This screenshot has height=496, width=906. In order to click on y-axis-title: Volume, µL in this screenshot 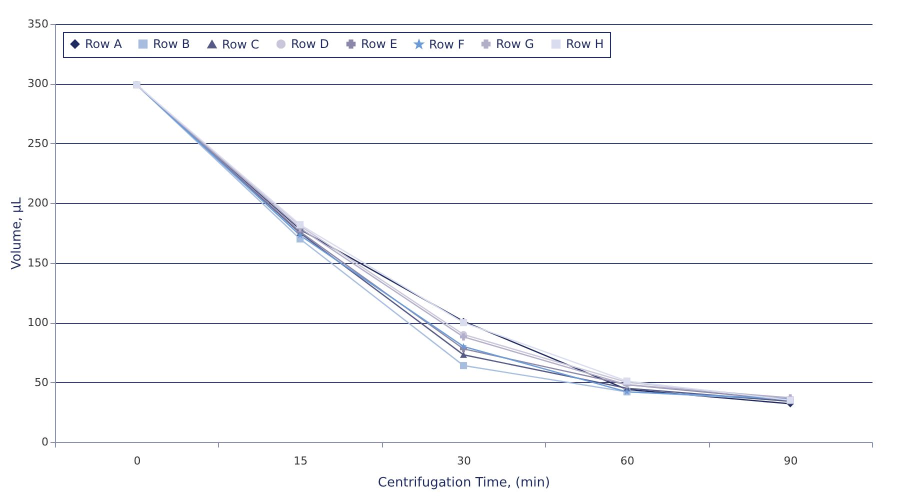, I will do `click(17, 233)`.